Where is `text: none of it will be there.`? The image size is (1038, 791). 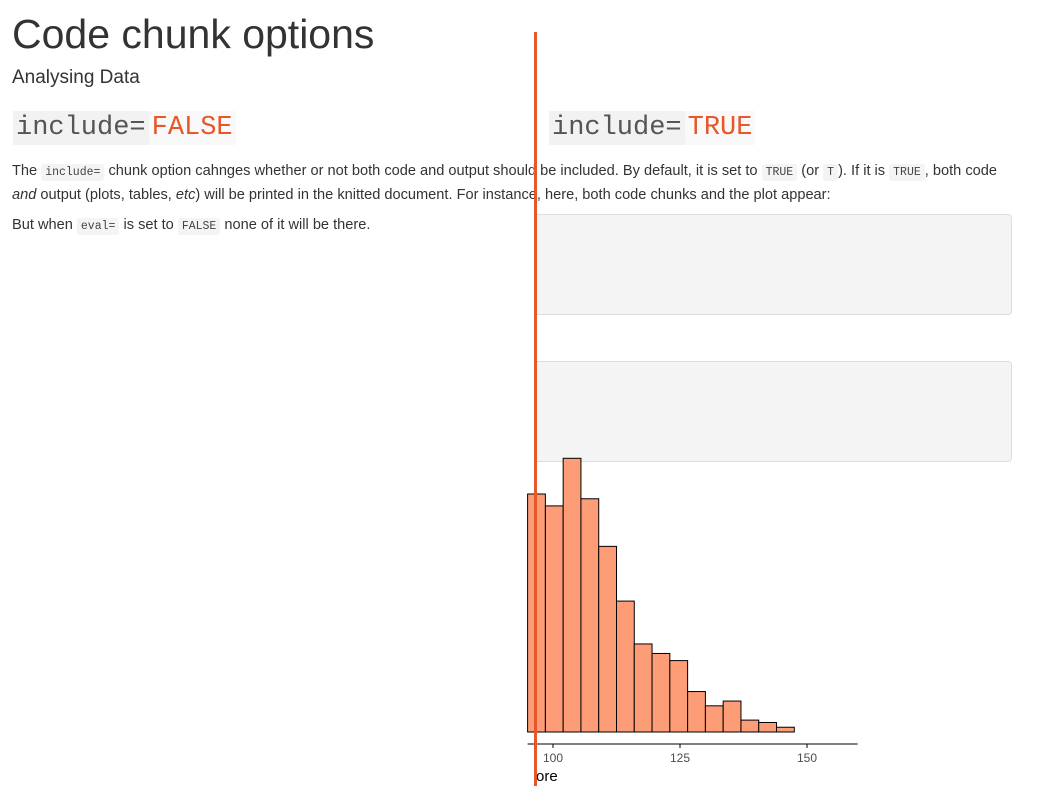 text: none of it will be there. is located at coordinates (295, 225).